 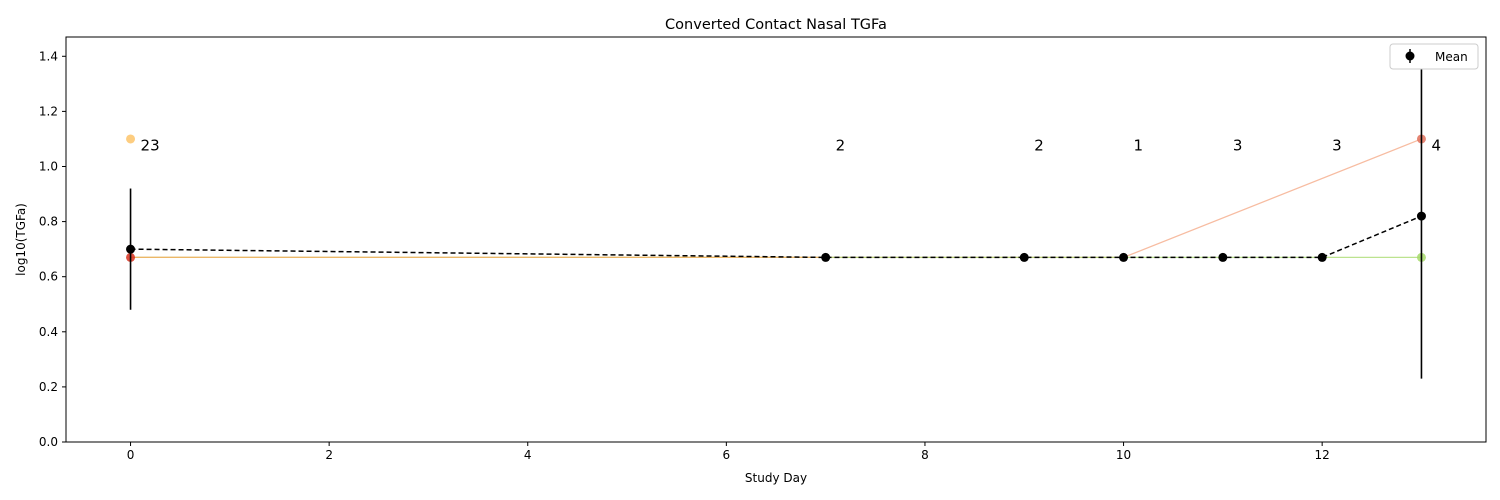 What do you see at coordinates (52, 249) in the screenshot?
I see `y-axis: 0.0 0.2 0.4 0.6 0.8 1.0 1.2 1.4` at bounding box center [52, 249].